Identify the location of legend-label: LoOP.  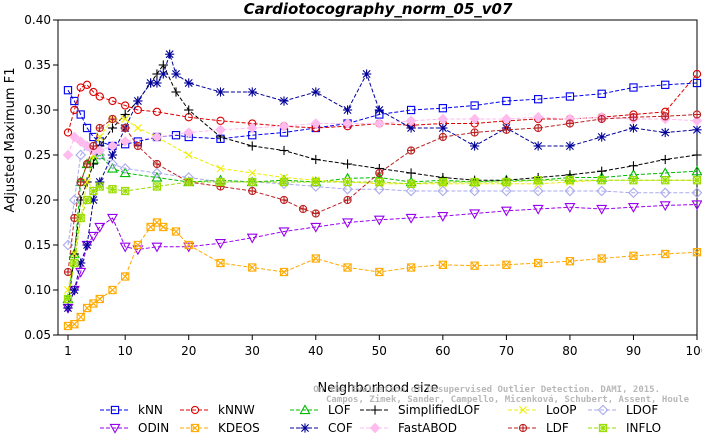
(561, 410).